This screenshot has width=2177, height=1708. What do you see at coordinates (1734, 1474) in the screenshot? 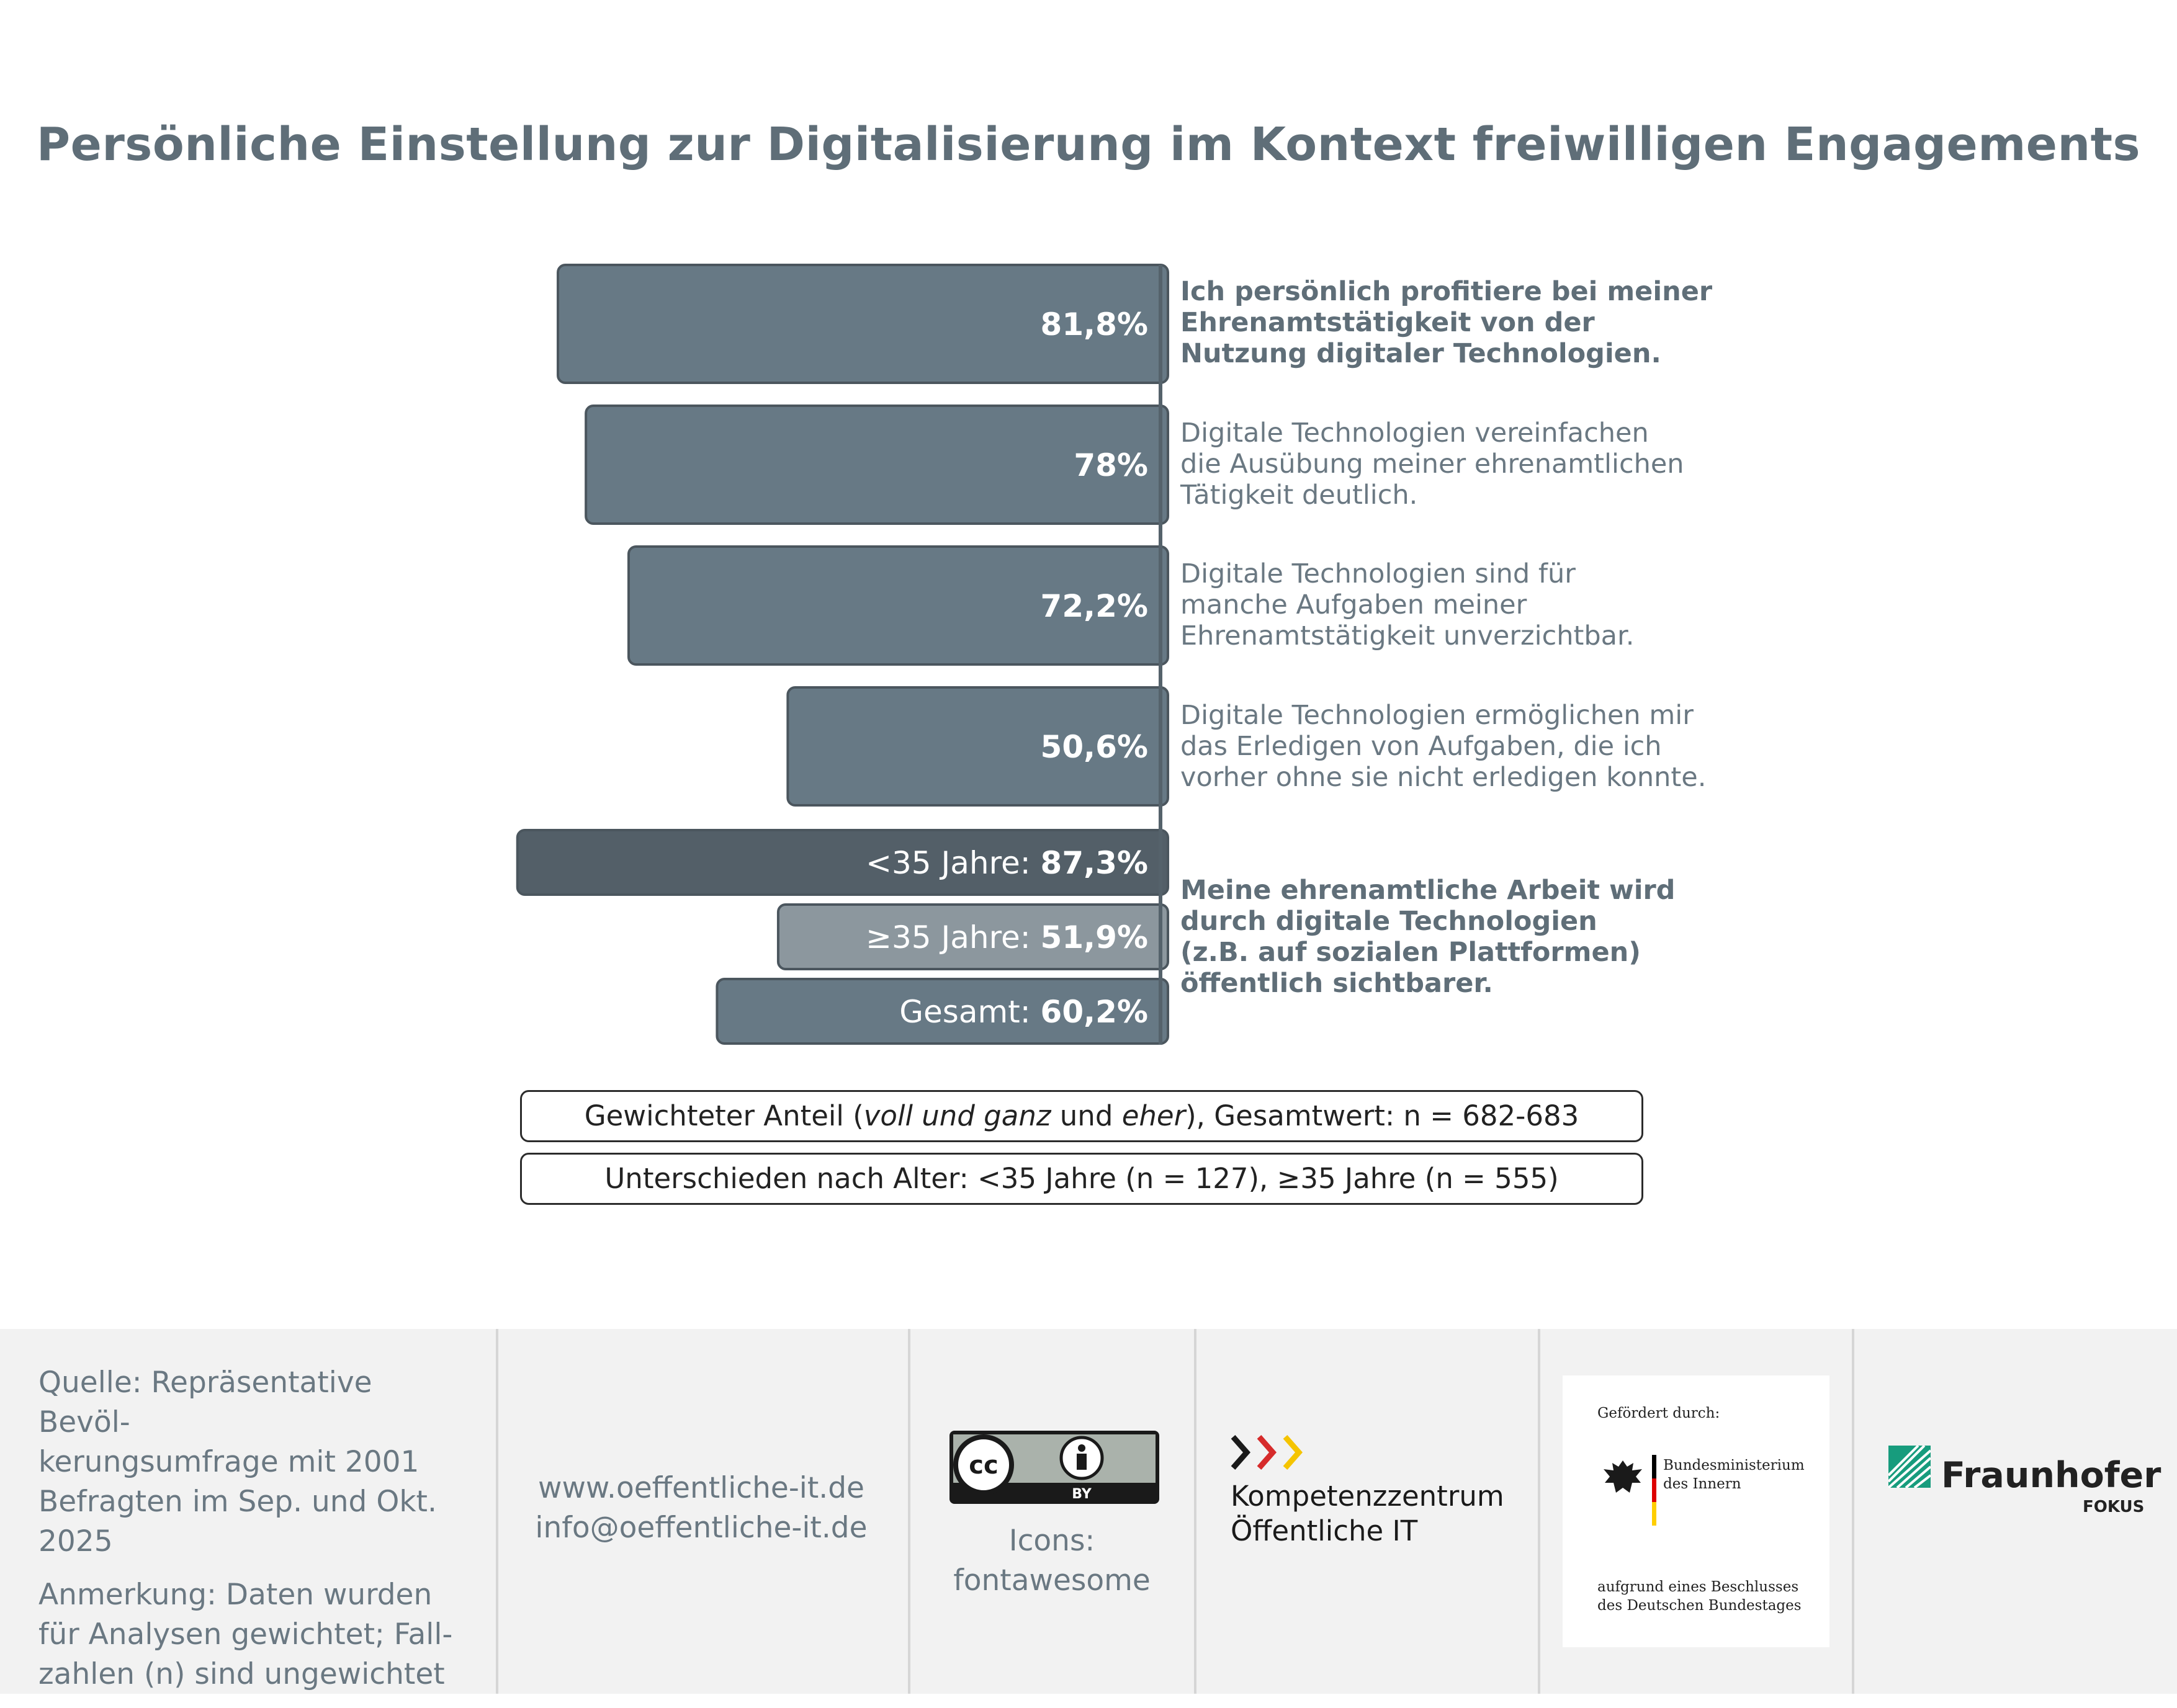
I see `ministry-name: Bundesministerium des Innern` at bounding box center [1734, 1474].